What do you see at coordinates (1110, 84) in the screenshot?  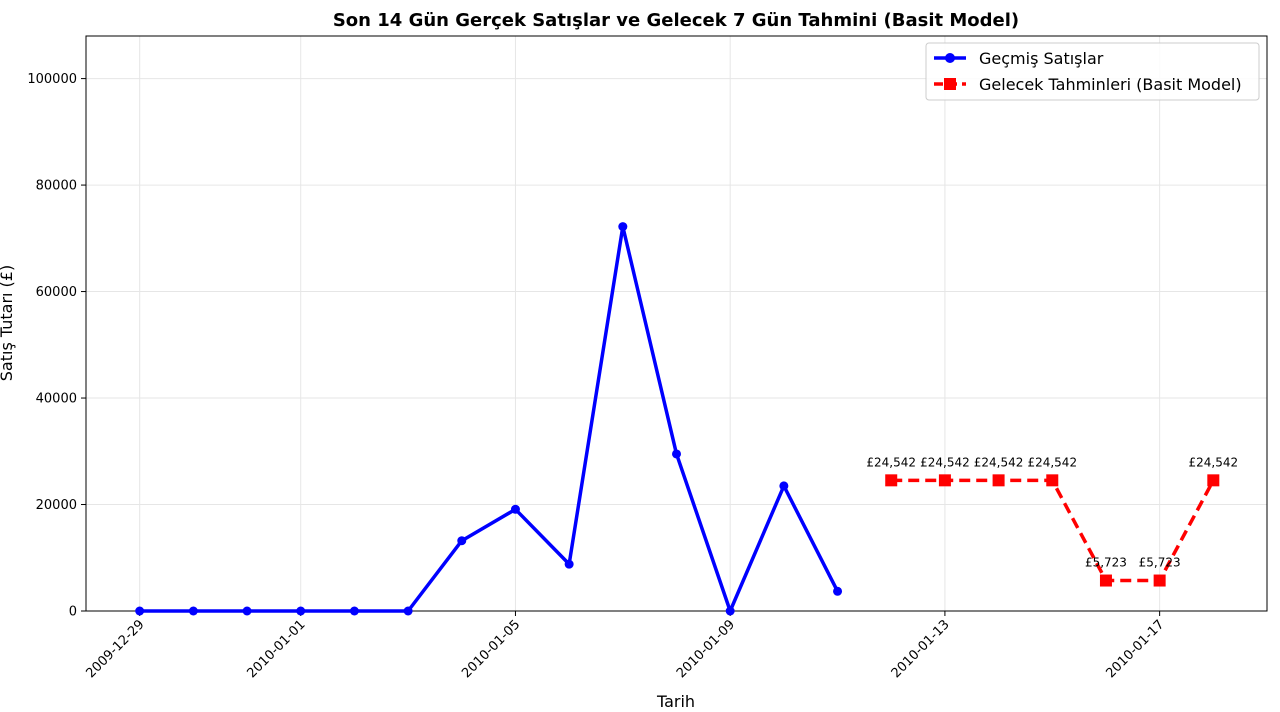 I see `legend-label-forecast: Gelecek Tahminleri (Basit Model)` at bounding box center [1110, 84].